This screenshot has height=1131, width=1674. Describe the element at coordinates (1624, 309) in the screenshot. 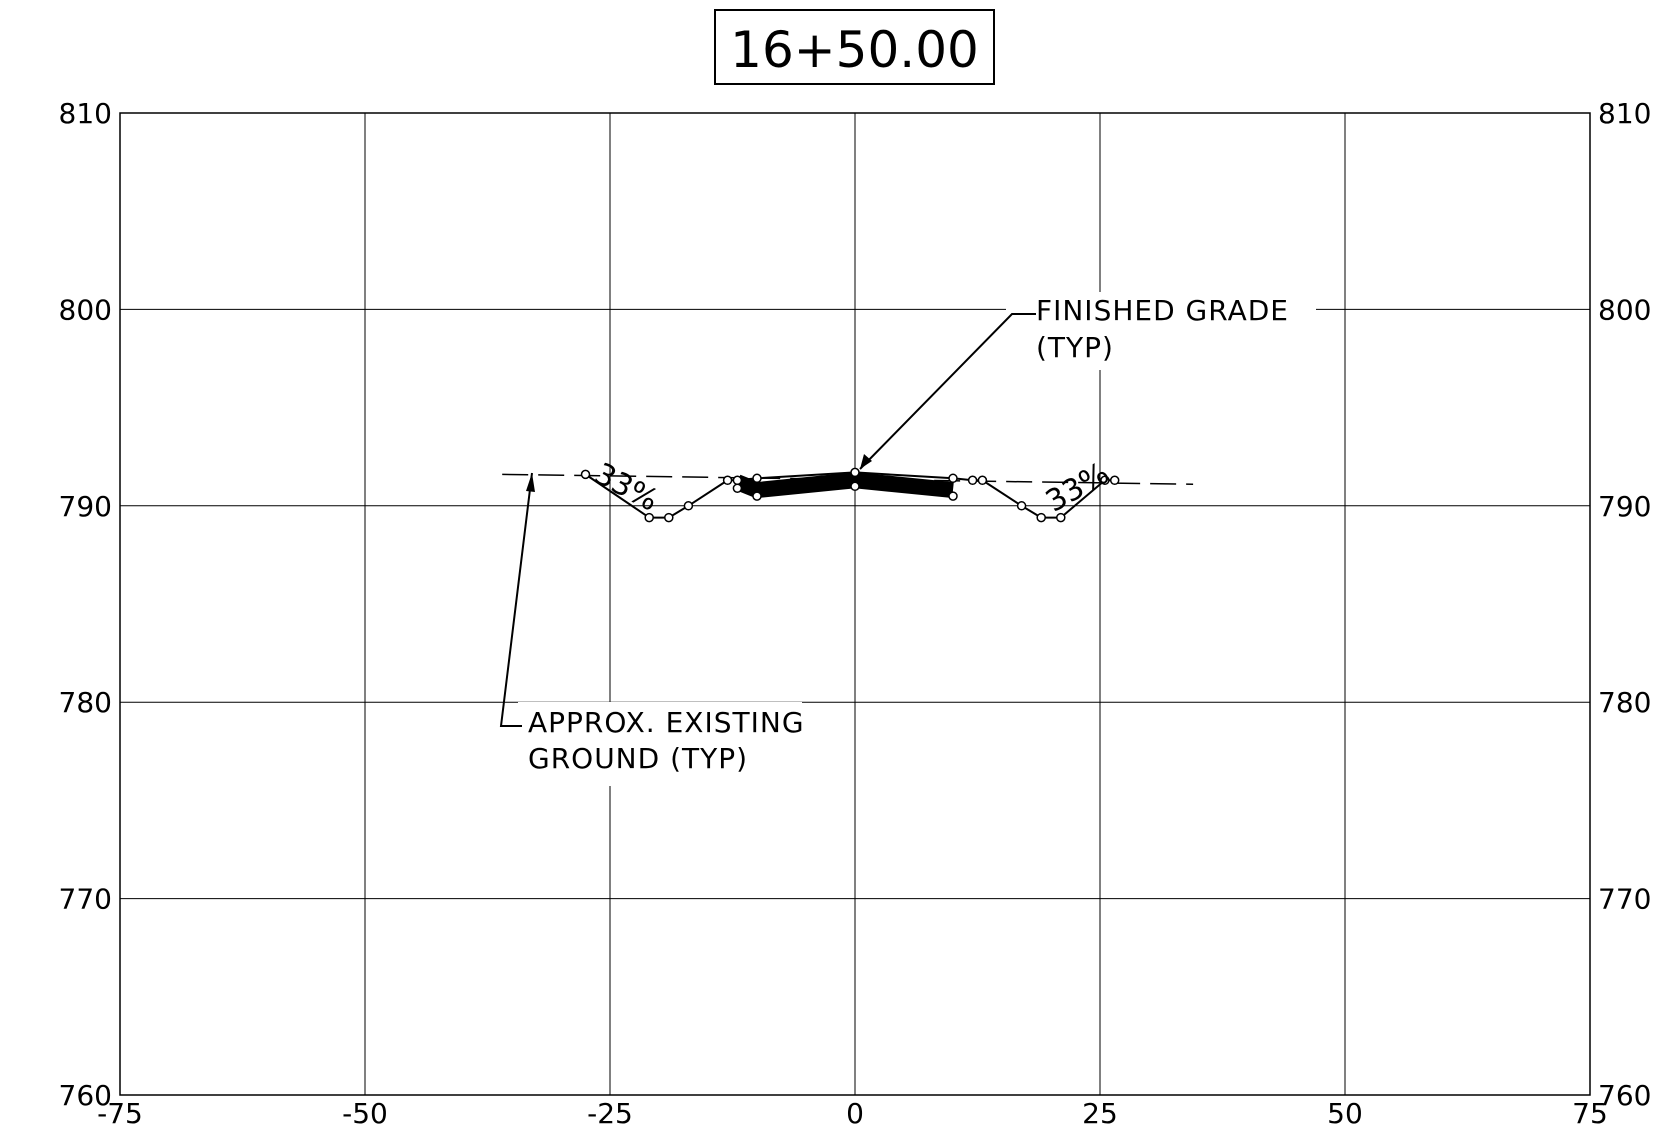

I see `y-tick-label-right: 800` at that location.